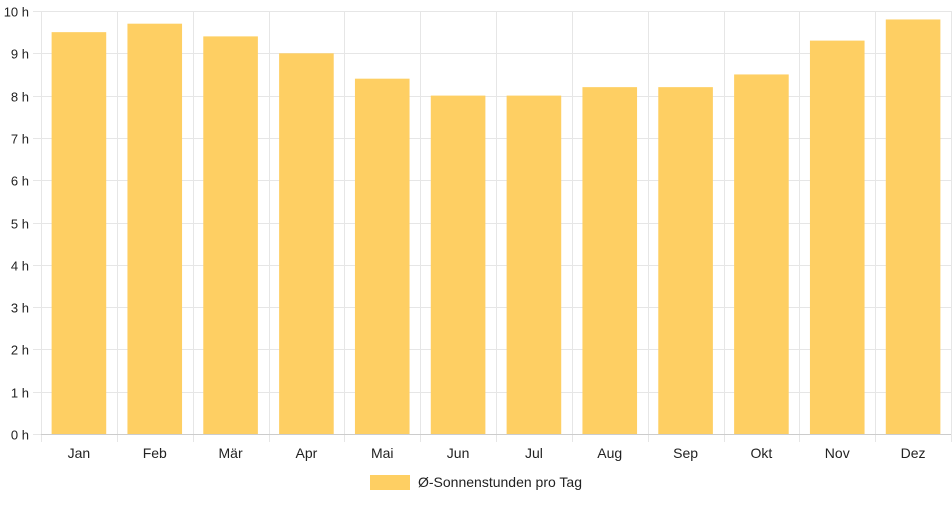 This screenshot has height=505, width=952. Describe the element at coordinates (307, 453) in the screenshot. I see `x-tick-label: Apr` at that location.